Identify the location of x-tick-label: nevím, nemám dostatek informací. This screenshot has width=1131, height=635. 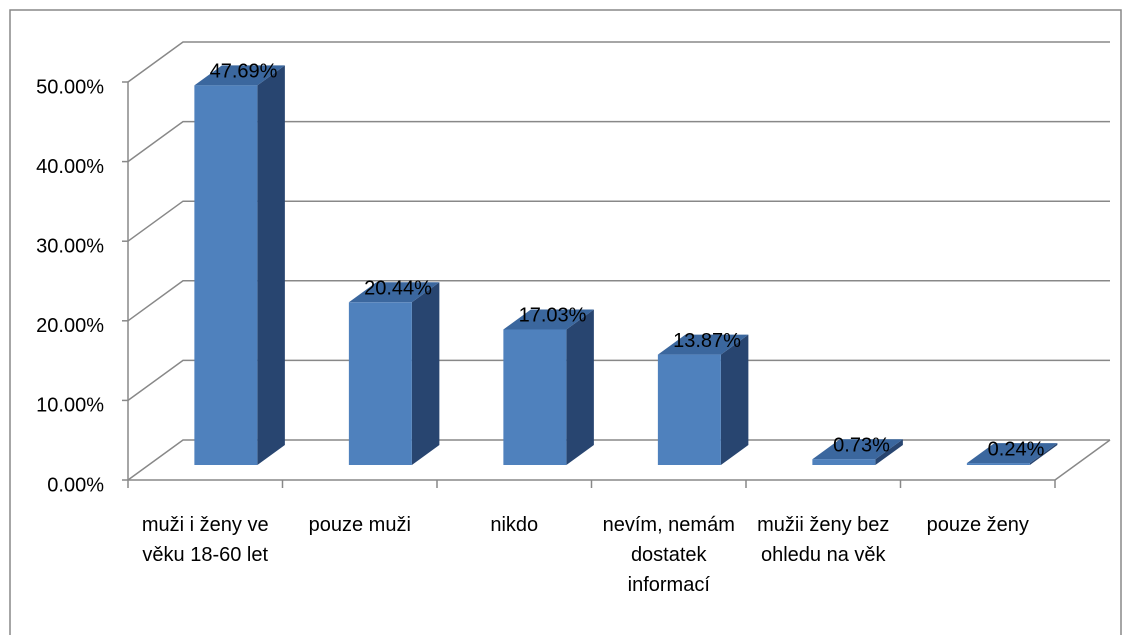
(668, 555).